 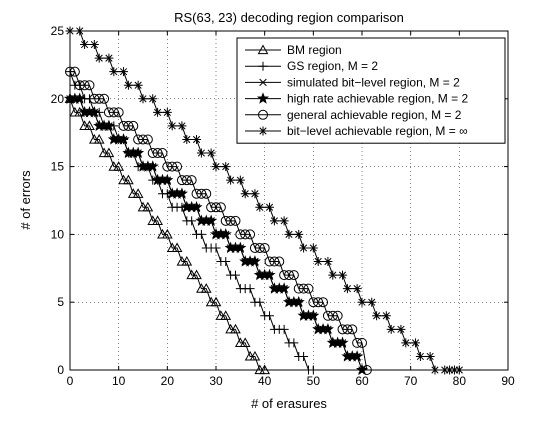 I want to click on y-tick-label: 5, so click(x=60, y=302).